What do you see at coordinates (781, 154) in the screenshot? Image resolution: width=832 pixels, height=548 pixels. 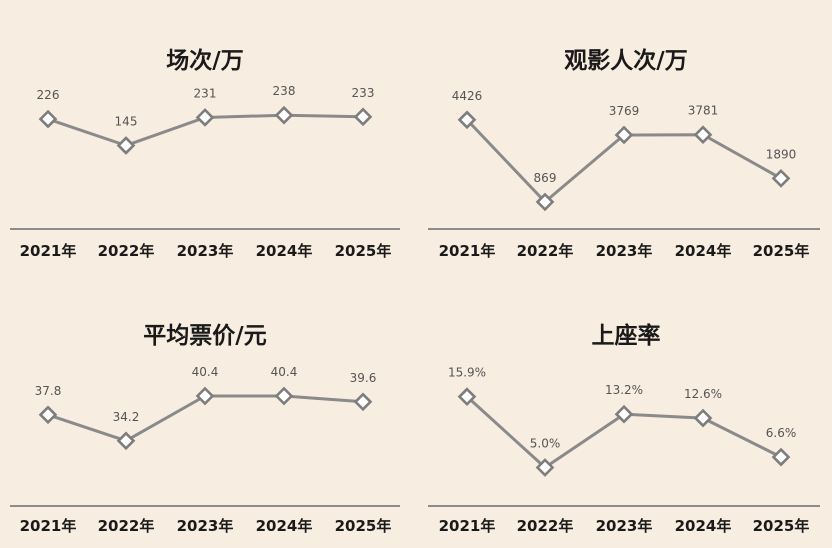 I see `data-label: 1890` at bounding box center [781, 154].